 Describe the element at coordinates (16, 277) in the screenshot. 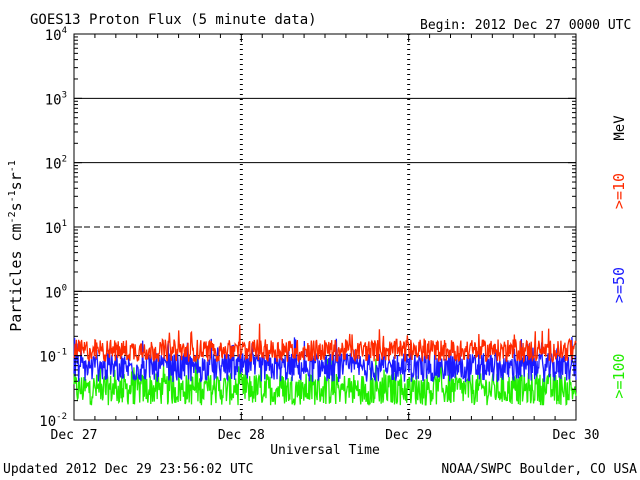

I see `y-label-main: Particles cm` at that location.